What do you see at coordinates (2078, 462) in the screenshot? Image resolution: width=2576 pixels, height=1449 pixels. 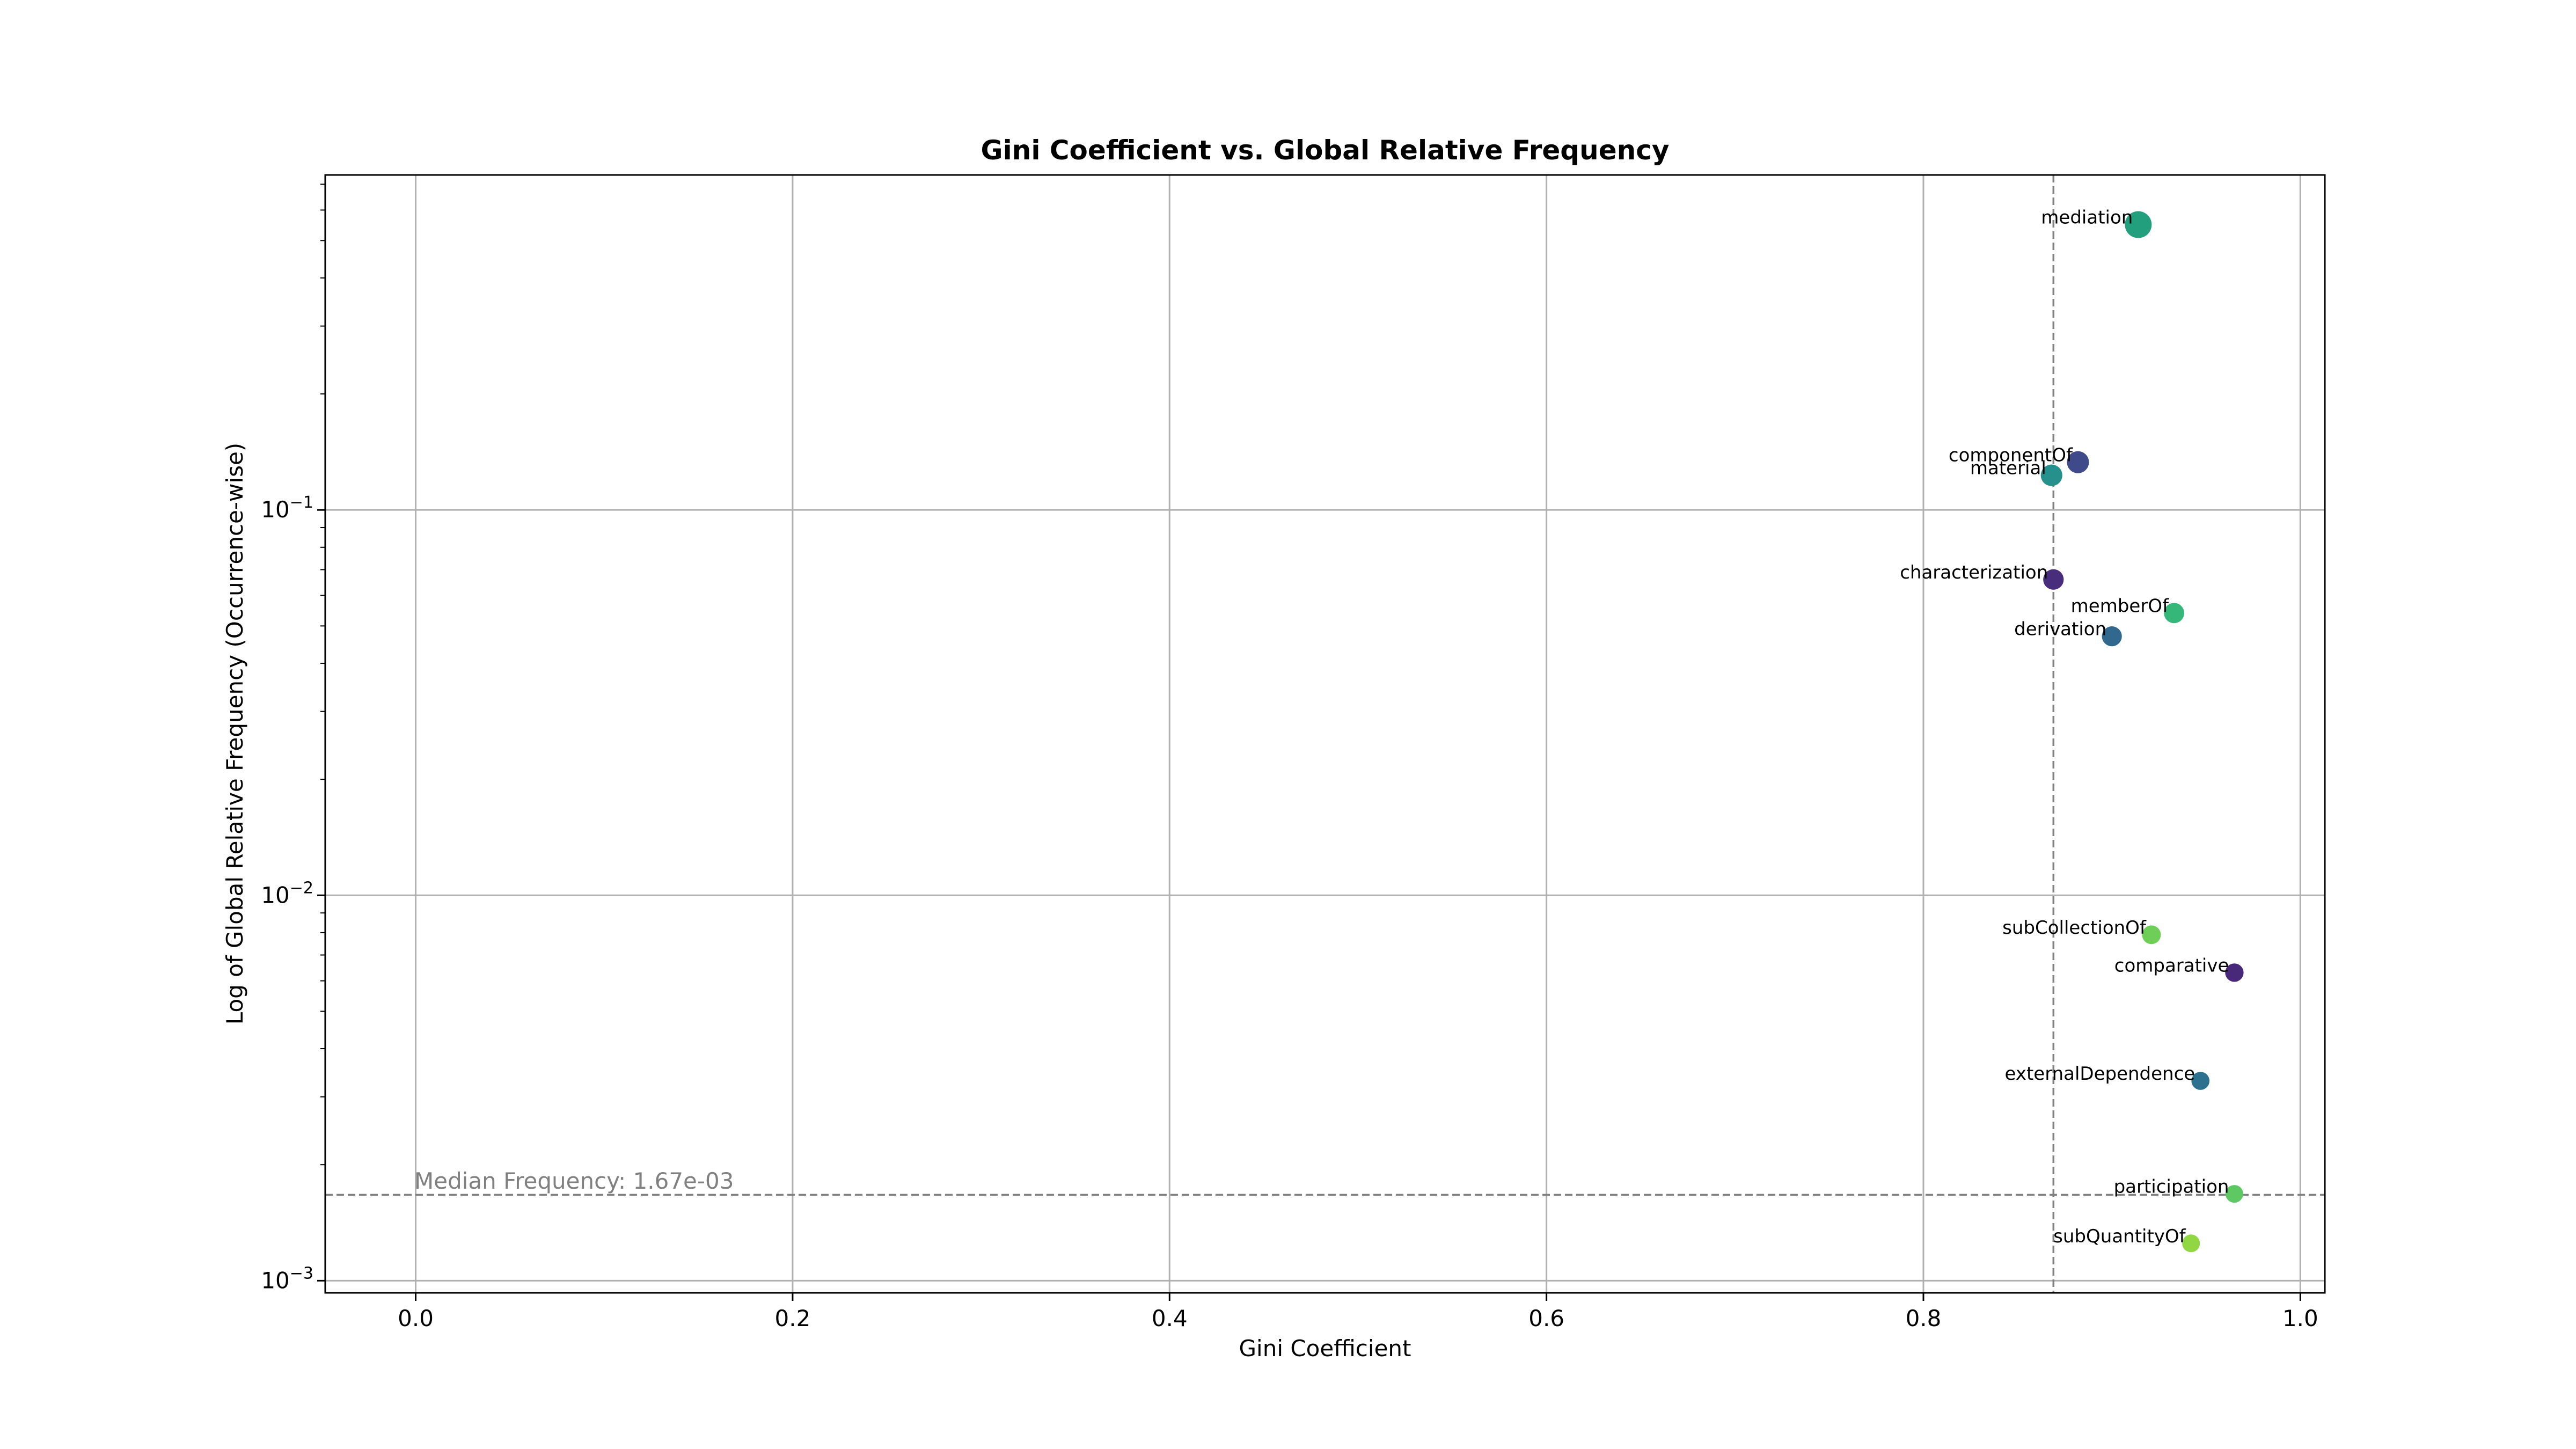 I see `point-componentOf` at bounding box center [2078, 462].